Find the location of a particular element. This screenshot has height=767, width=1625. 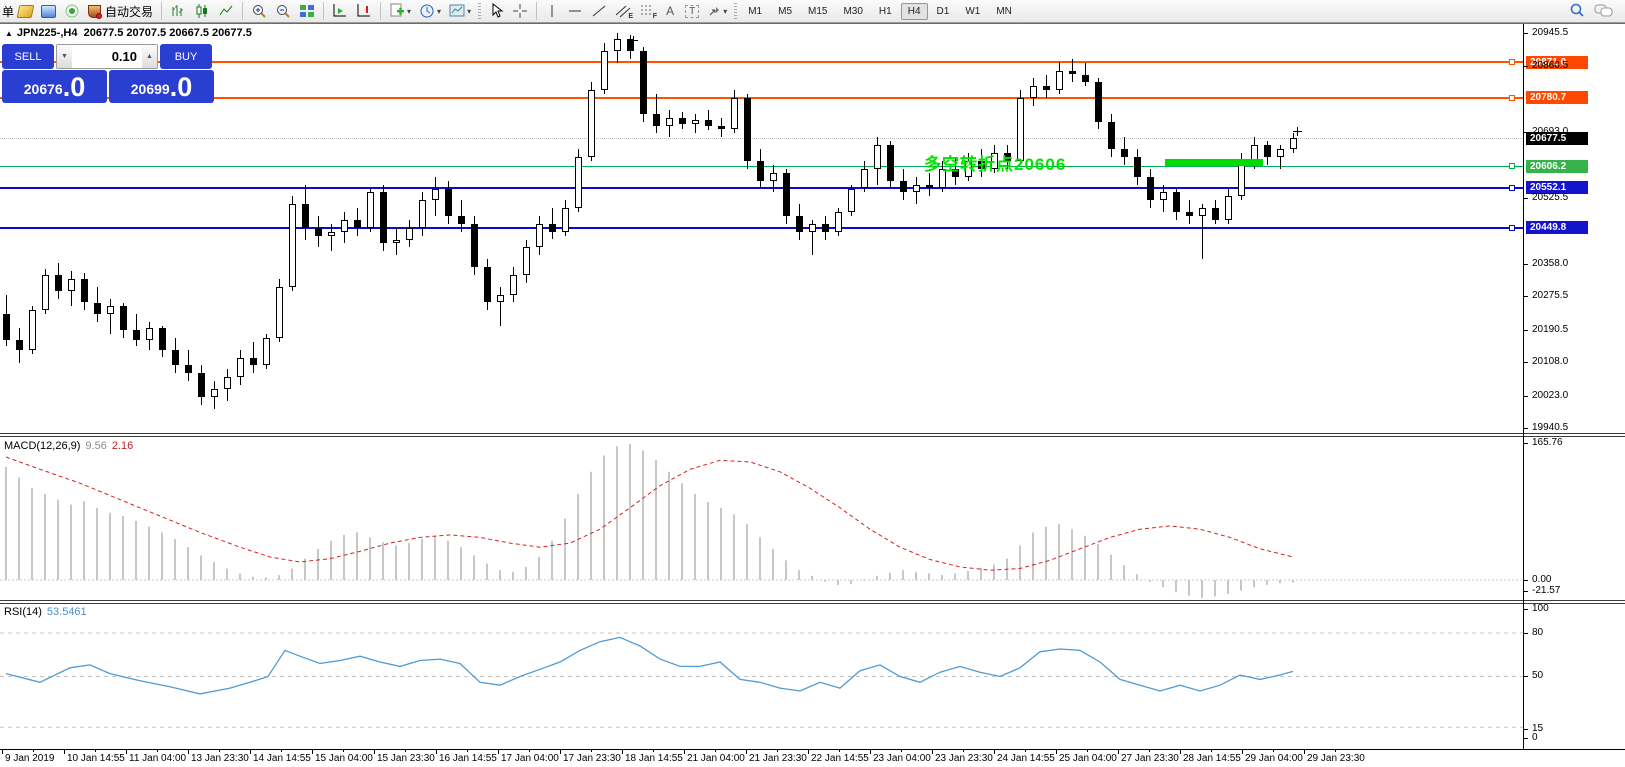

tab-h1: H1 is located at coordinates (885, 11).